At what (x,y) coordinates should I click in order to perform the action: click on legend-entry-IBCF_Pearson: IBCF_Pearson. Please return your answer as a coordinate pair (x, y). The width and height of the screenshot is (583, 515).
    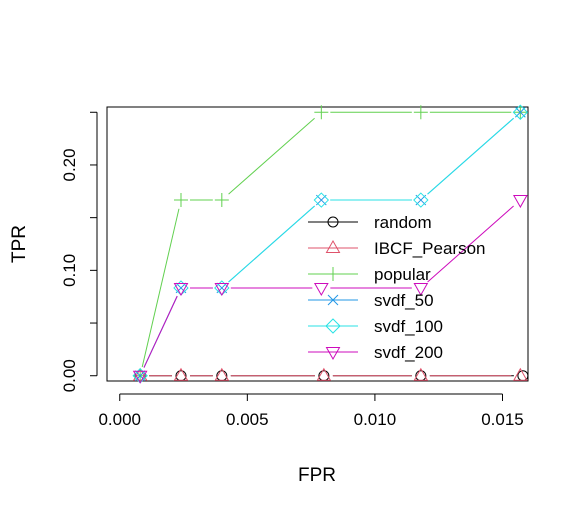
    Looking at the image, I should click on (397, 248).